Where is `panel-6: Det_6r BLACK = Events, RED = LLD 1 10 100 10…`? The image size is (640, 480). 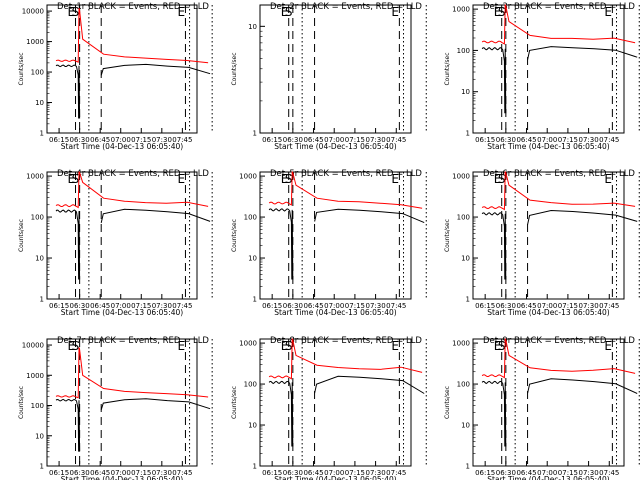
panel-6: Det_6r BLACK = Events, RED = LLD 1 10 100 10… is located at coordinates (542, 243).